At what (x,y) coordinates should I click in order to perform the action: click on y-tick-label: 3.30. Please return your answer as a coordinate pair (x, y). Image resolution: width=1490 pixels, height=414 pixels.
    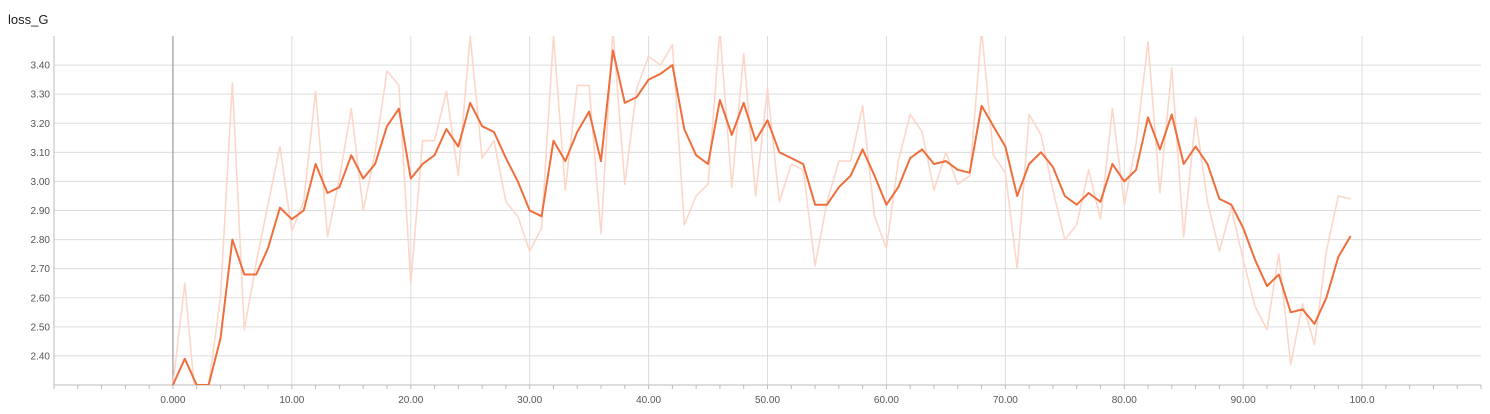
    Looking at the image, I should click on (41, 95).